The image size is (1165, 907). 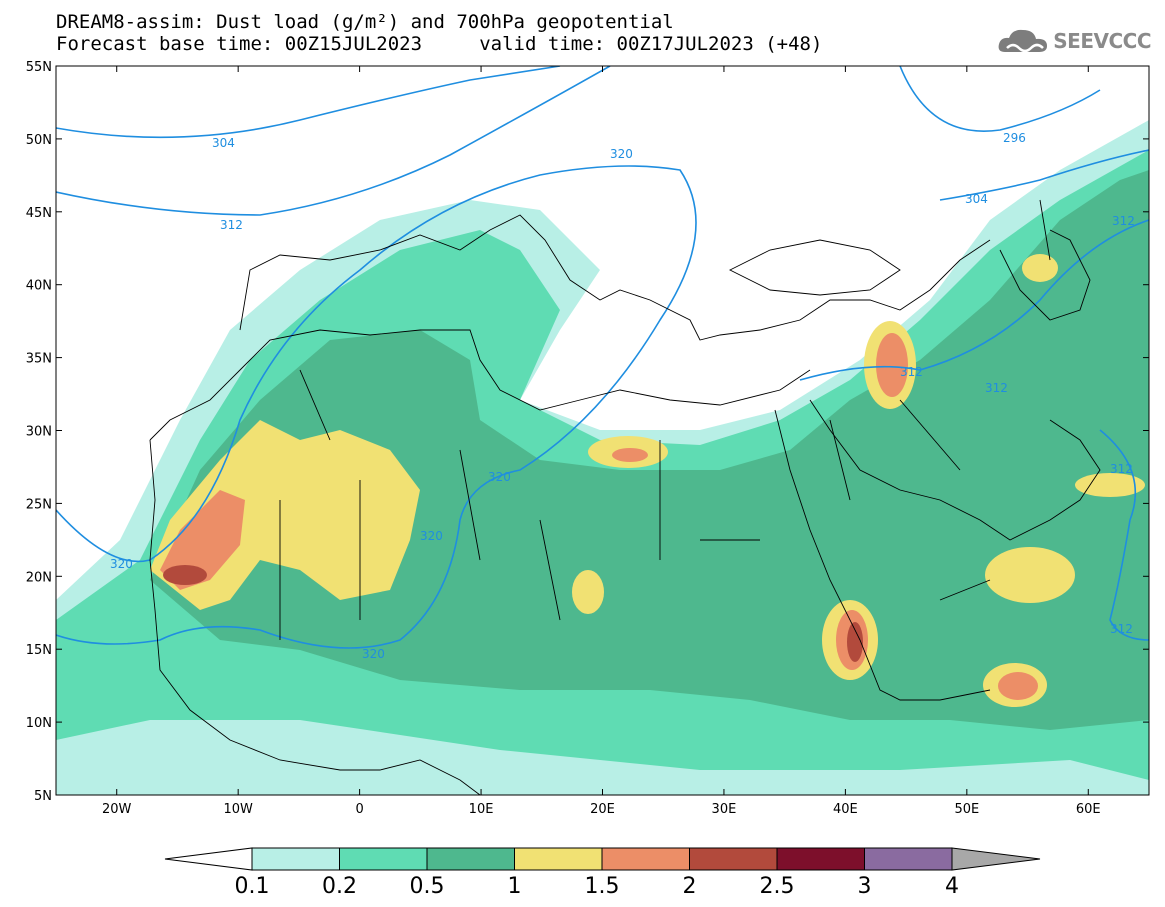 What do you see at coordinates (1000, 99) in the screenshot?
I see `contour-296-east` at bounding box center [1000, 99].